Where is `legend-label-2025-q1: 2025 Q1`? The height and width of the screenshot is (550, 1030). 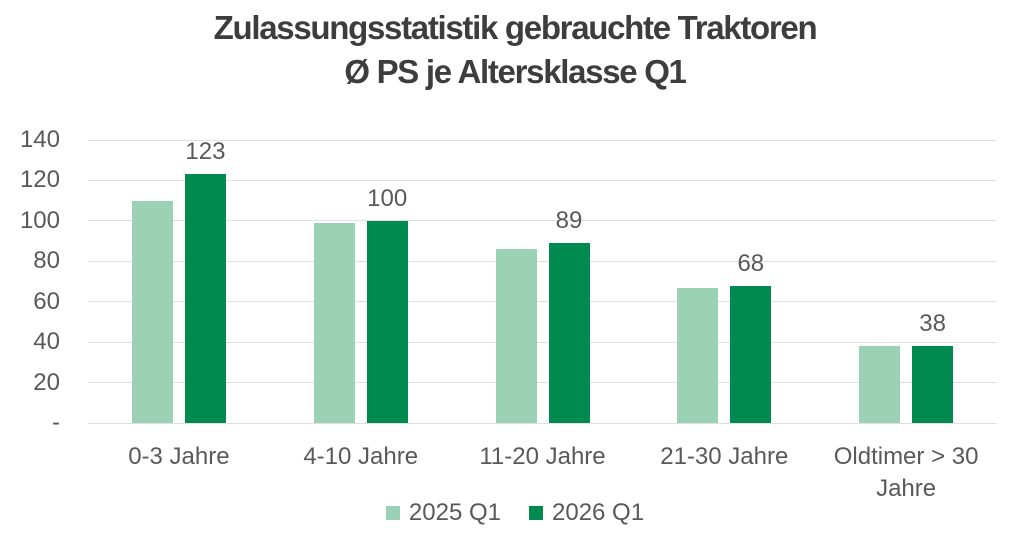 legend-label-2025-q1: 2025 Q1 is located at coordinates (454, 512).